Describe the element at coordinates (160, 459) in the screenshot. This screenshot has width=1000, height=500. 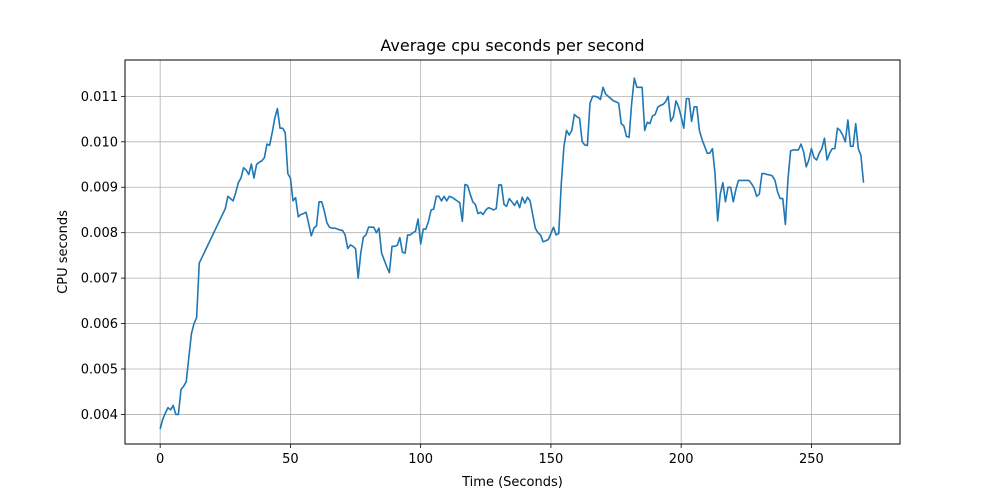
I see `x-tick-label: 0` at that location.